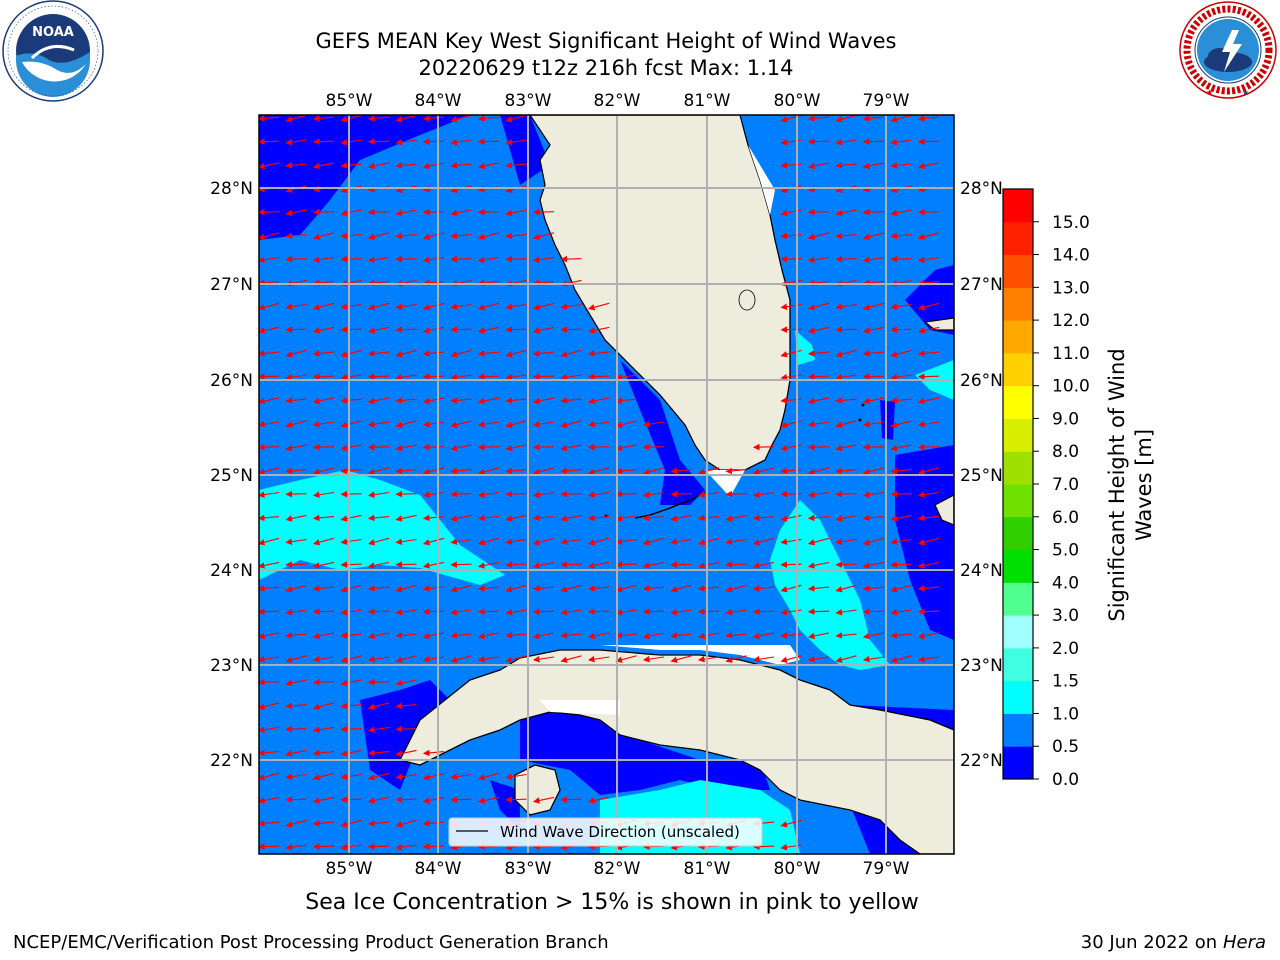 The height and width of the screenshot is (960, 1280). What do you see at coordinates (1065, 583) in the screenshot?
I see `colorbar-tick-label: 4.0` at bounding box center [1065, 583].